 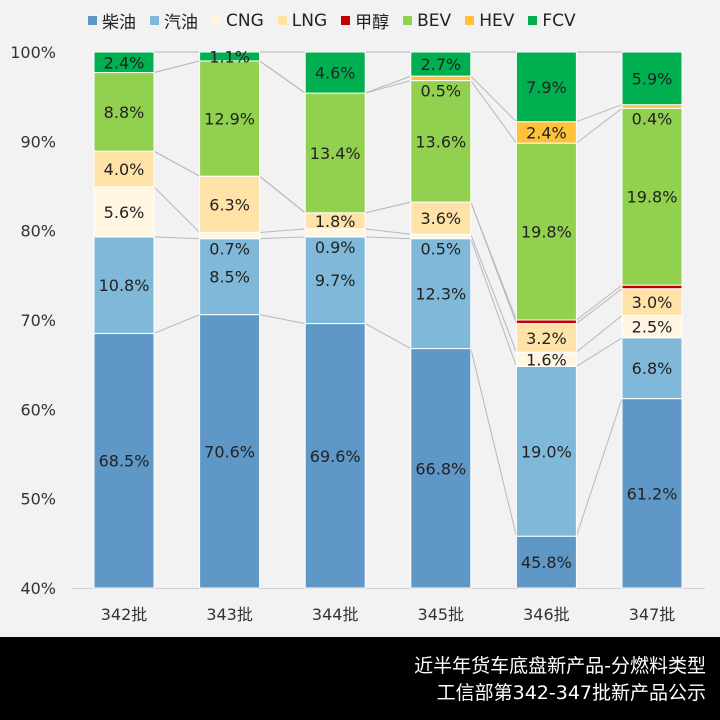 I want to click on data-label: 1.8%, so click(x=335, y=221).